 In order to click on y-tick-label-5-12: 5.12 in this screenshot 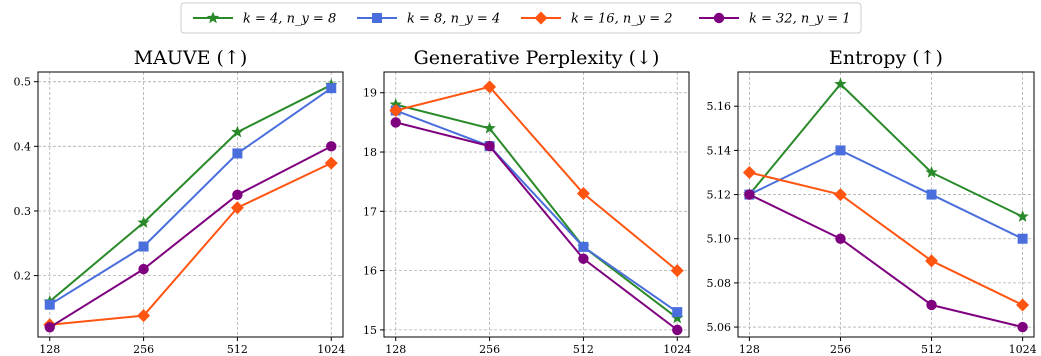, I will do `click(719, 195)`.